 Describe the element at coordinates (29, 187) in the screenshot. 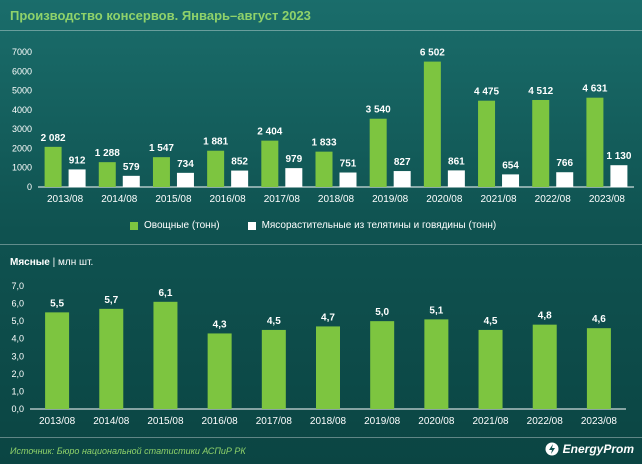

I see `y-tick-label: 0` at that location.